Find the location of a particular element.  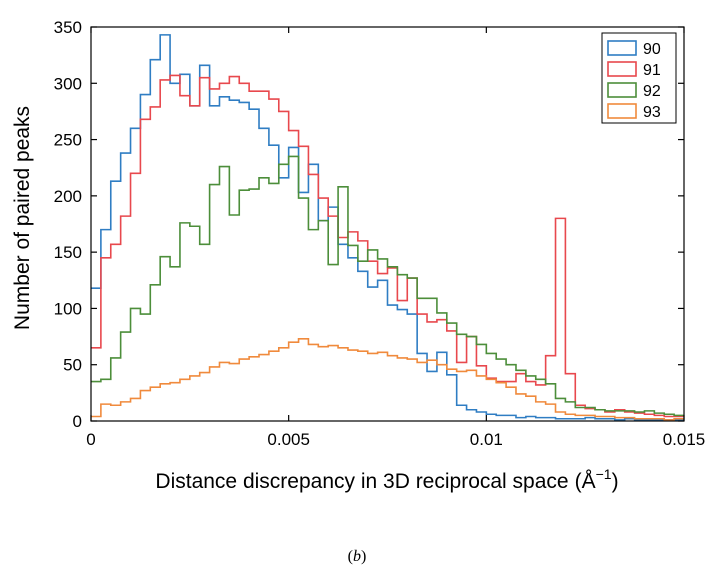

legend-label: 92 is located at coordinates (652, 91).